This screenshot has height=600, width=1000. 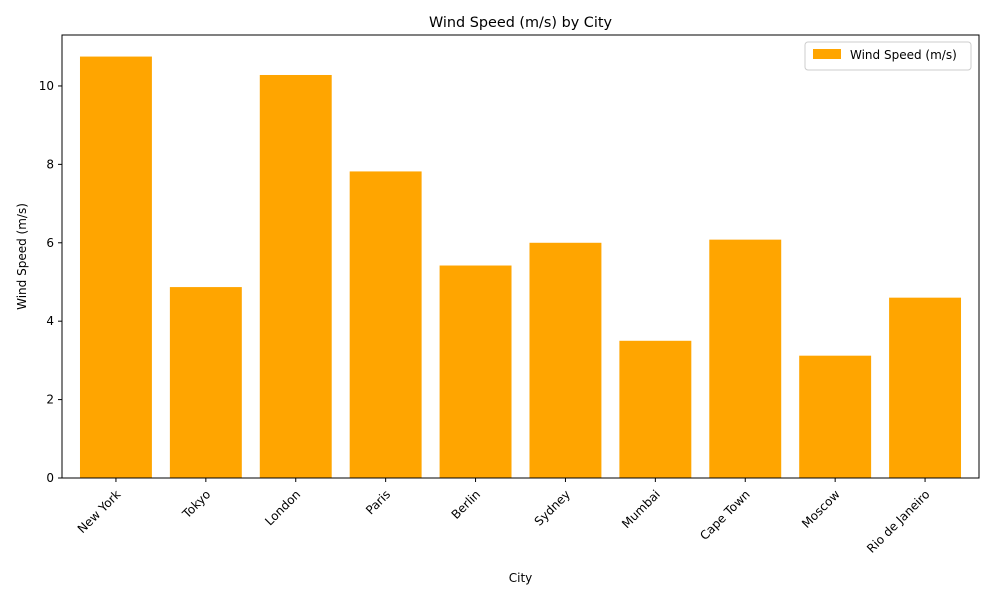 What do you see at coordinates (521, 578) in the screenshot?
I see `x-axis-title: City` at bounding box center [521, 578].